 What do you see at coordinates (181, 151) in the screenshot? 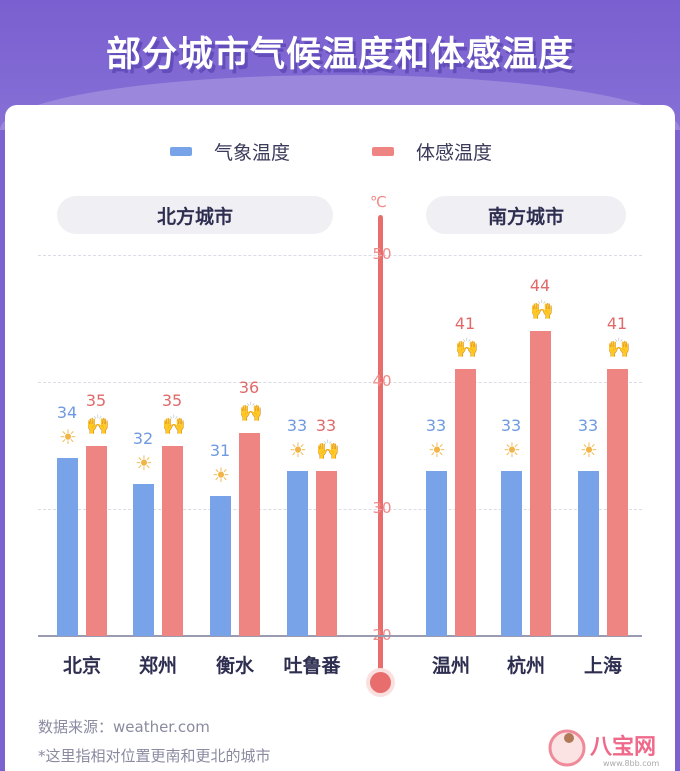
I see `legend-swatch-blue` at bounding box center [181, 151].